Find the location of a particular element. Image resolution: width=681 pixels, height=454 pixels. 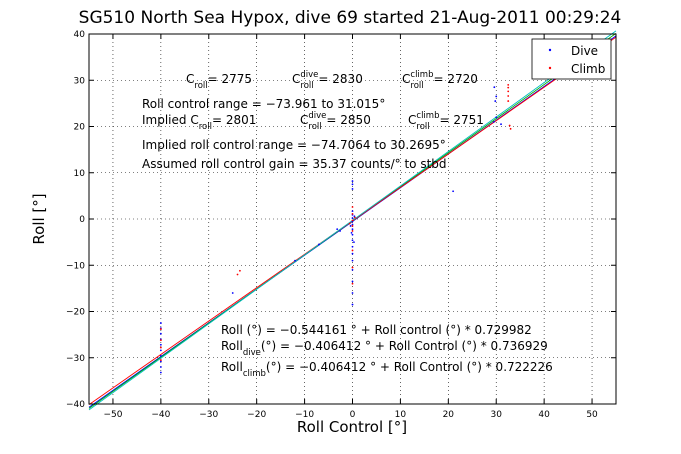

annotation-value: = 2830 is located at coordinates (340, 79).